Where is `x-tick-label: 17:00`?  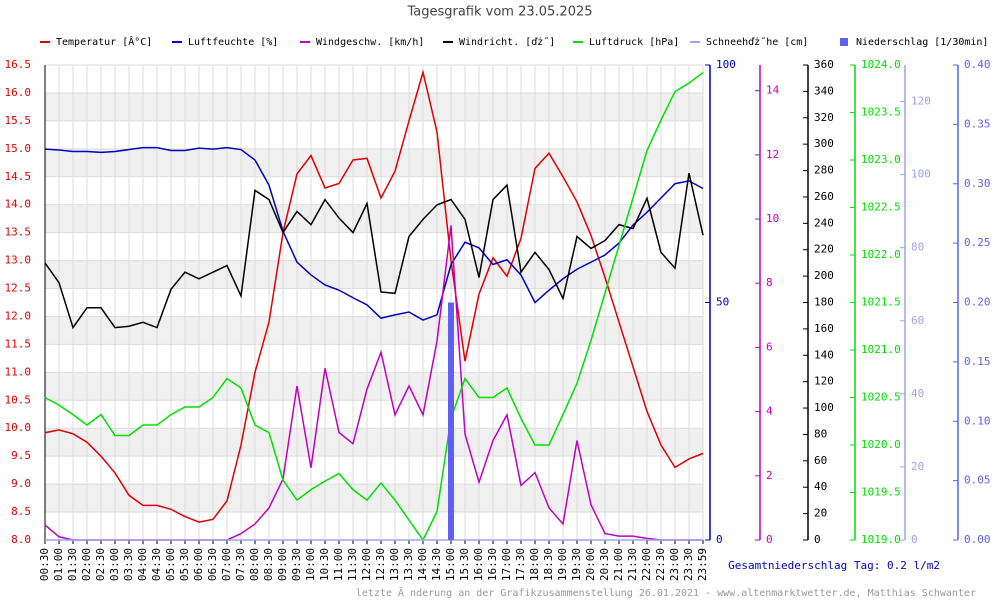 x-tick-label: 17:00 is located at coordinates (506, 564).